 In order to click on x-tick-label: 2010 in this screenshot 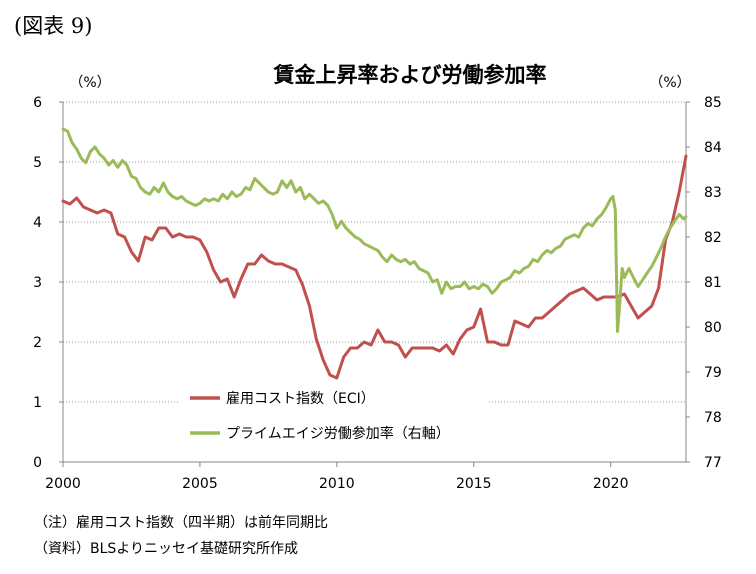, I will do `click(337, 484)`.